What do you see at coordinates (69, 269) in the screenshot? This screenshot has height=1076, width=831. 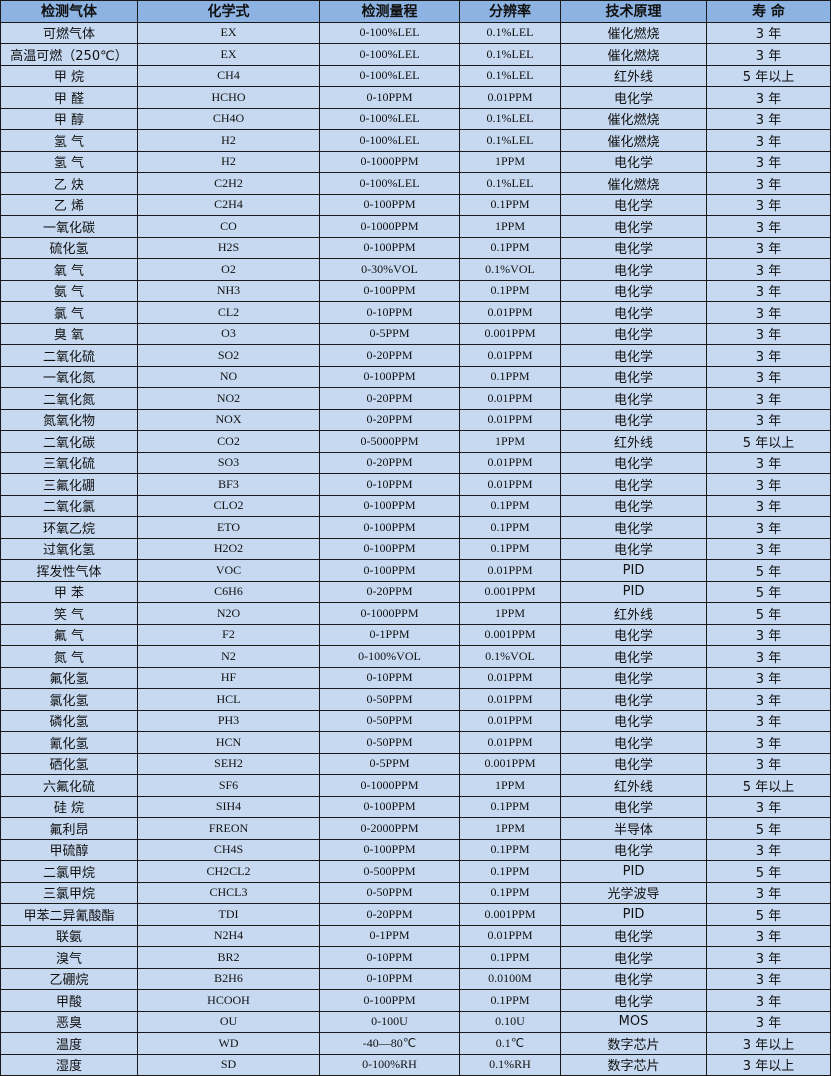 I see `cell-gas-name: 氧 气` at bounding box center [69, 269].